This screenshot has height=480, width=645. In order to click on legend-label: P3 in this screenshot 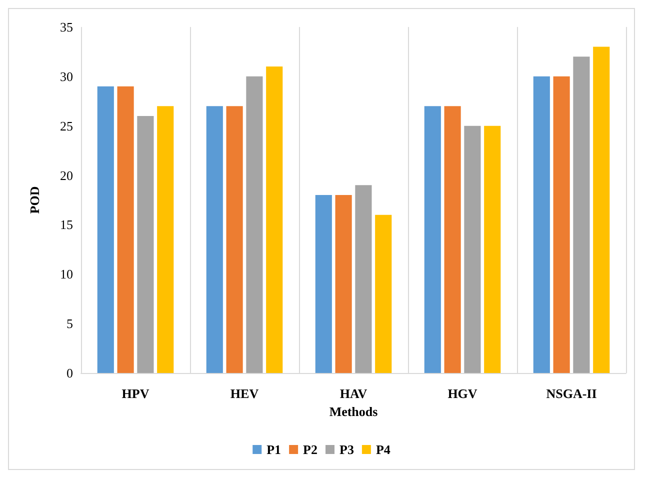, I will do `click(347, 449)`.